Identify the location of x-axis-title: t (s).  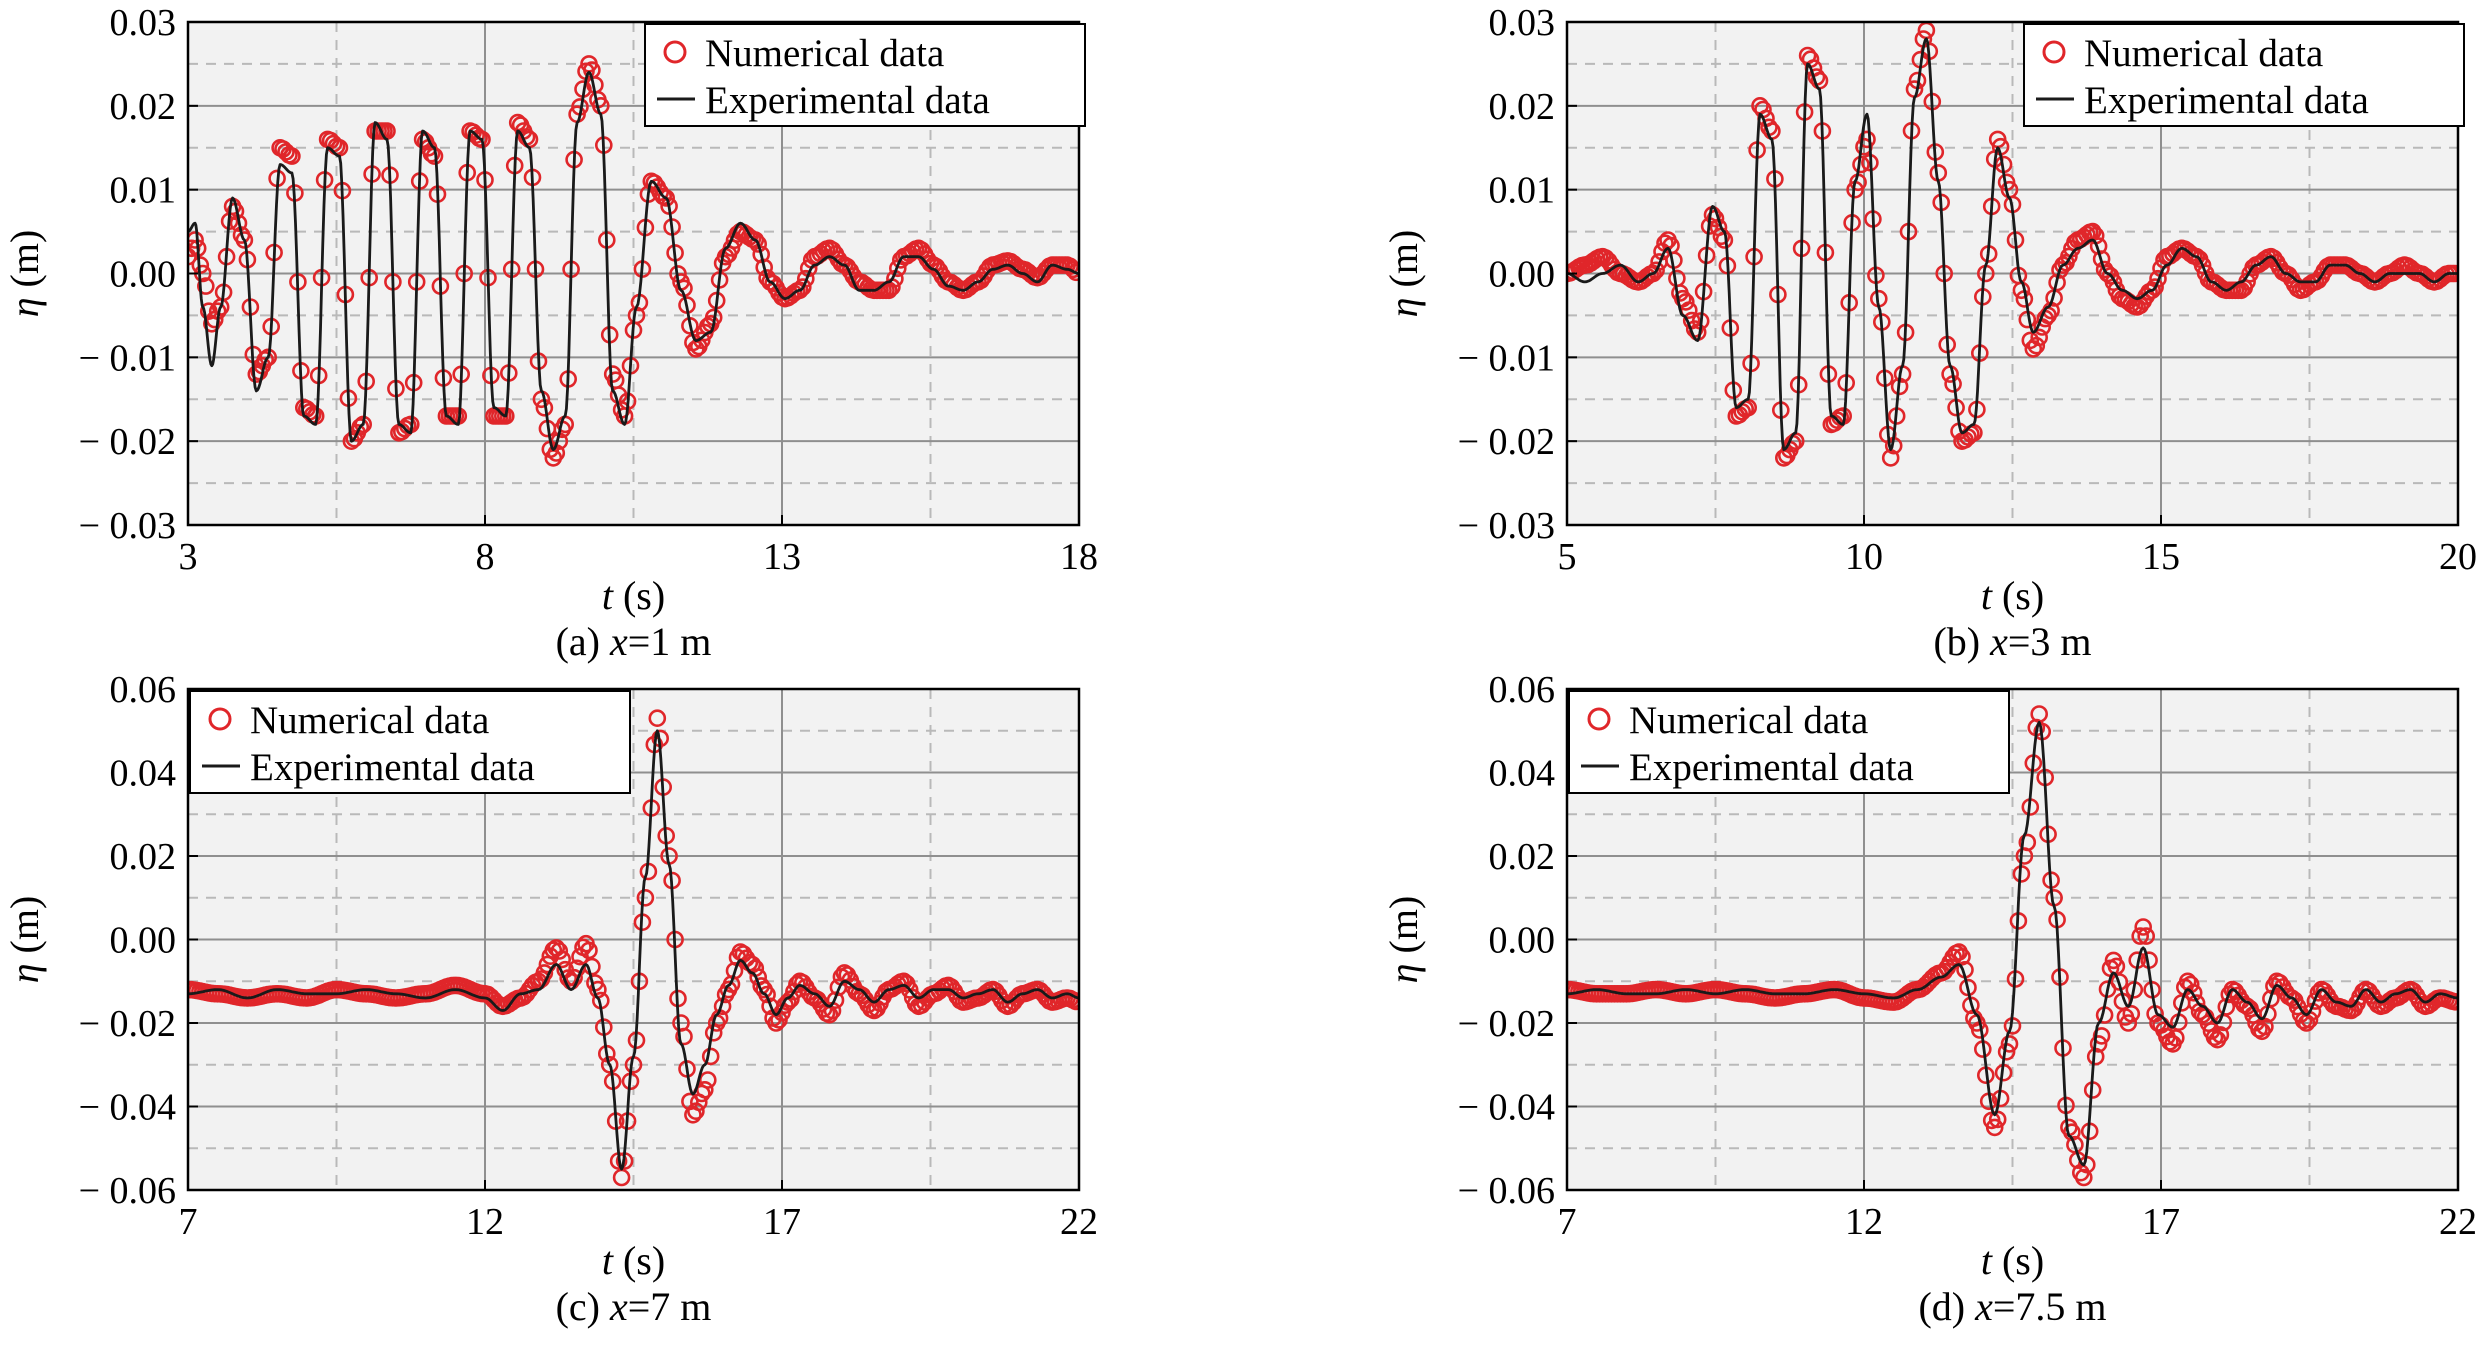
(633, 1260).